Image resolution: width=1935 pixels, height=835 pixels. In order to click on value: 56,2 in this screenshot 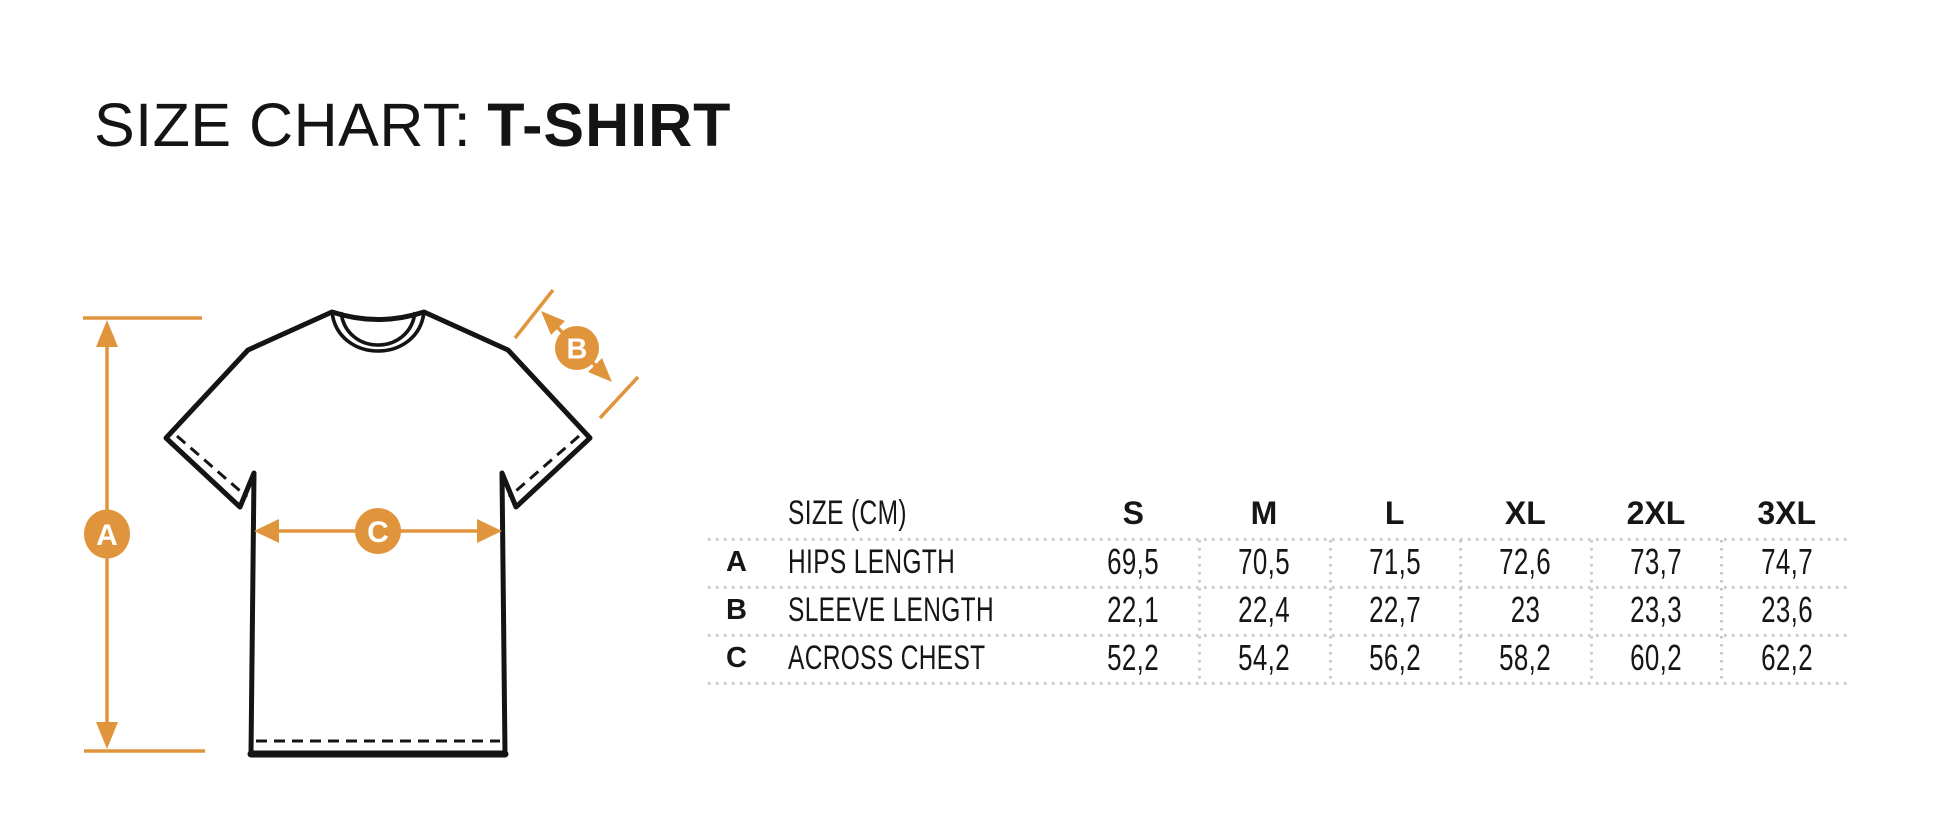, I will do `click(1394, 657)`.